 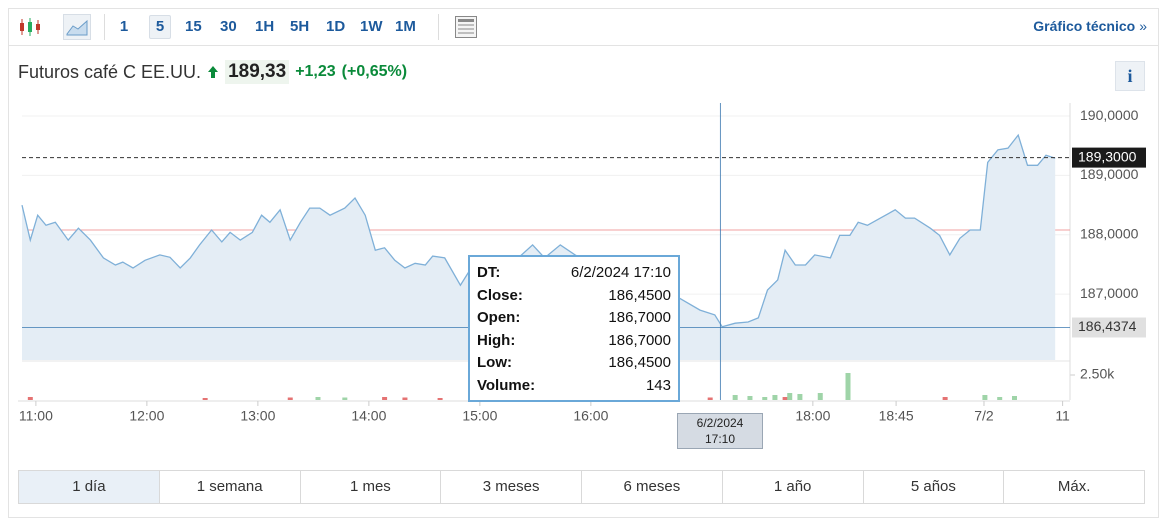 I want to click on range-tab: 1 mes, so click(x=371, y=487).